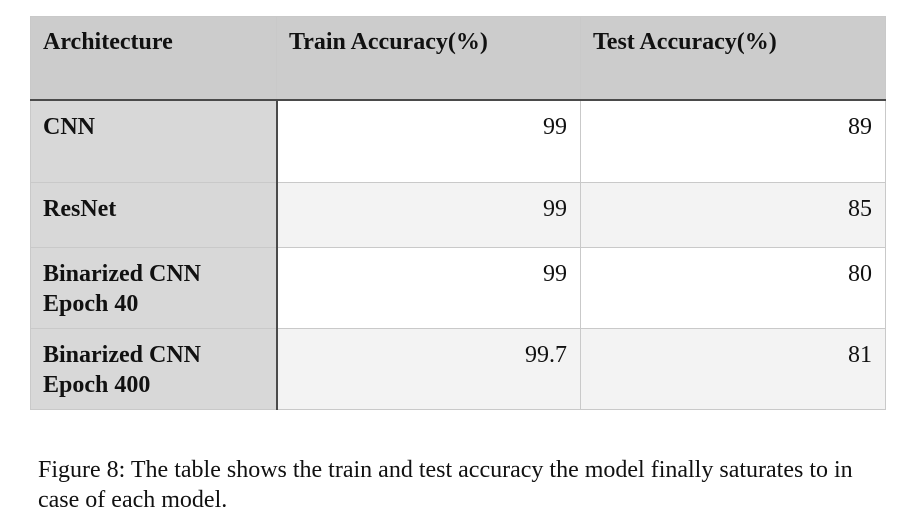 The width and height of the screenshot is (902, 522). I want to click on test-accuracy-cell: 81, so click(733, 369).